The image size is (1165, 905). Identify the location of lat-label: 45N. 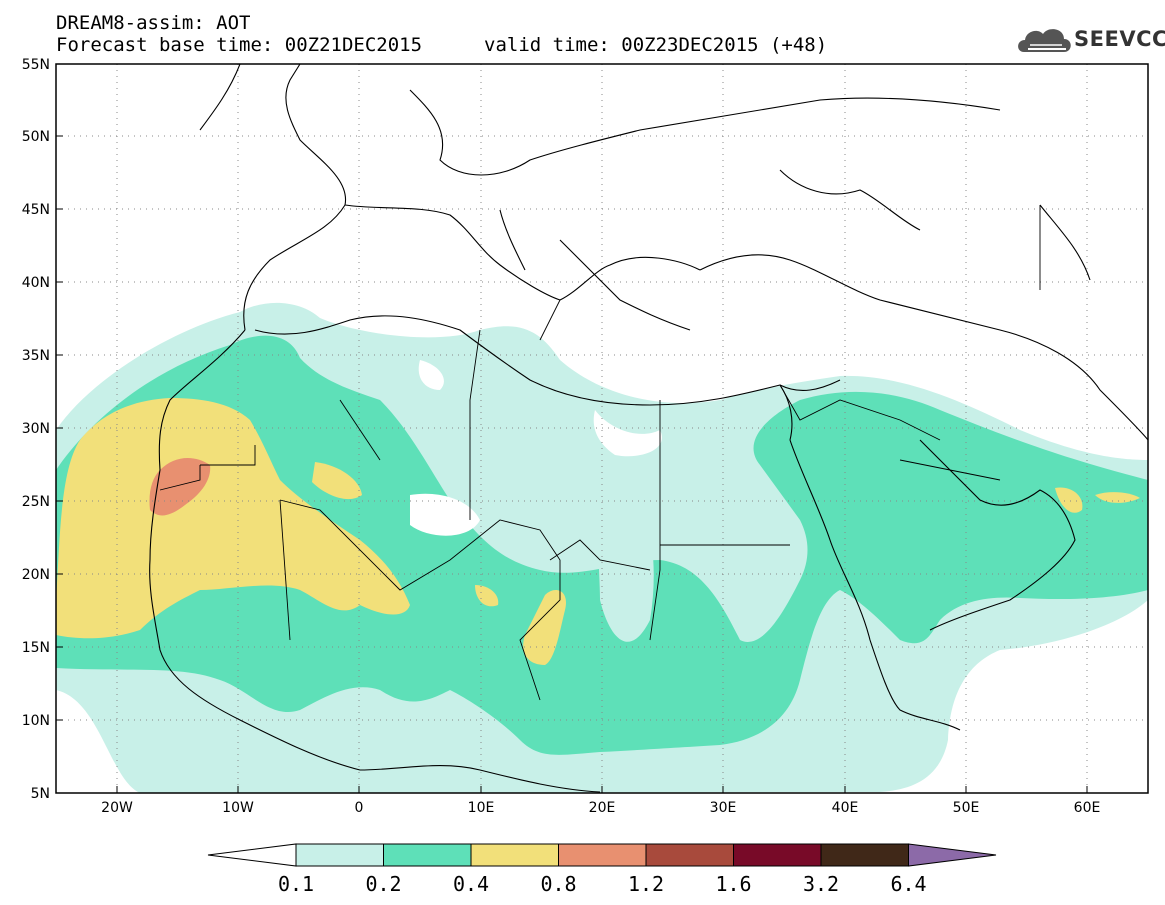
(36, 210).